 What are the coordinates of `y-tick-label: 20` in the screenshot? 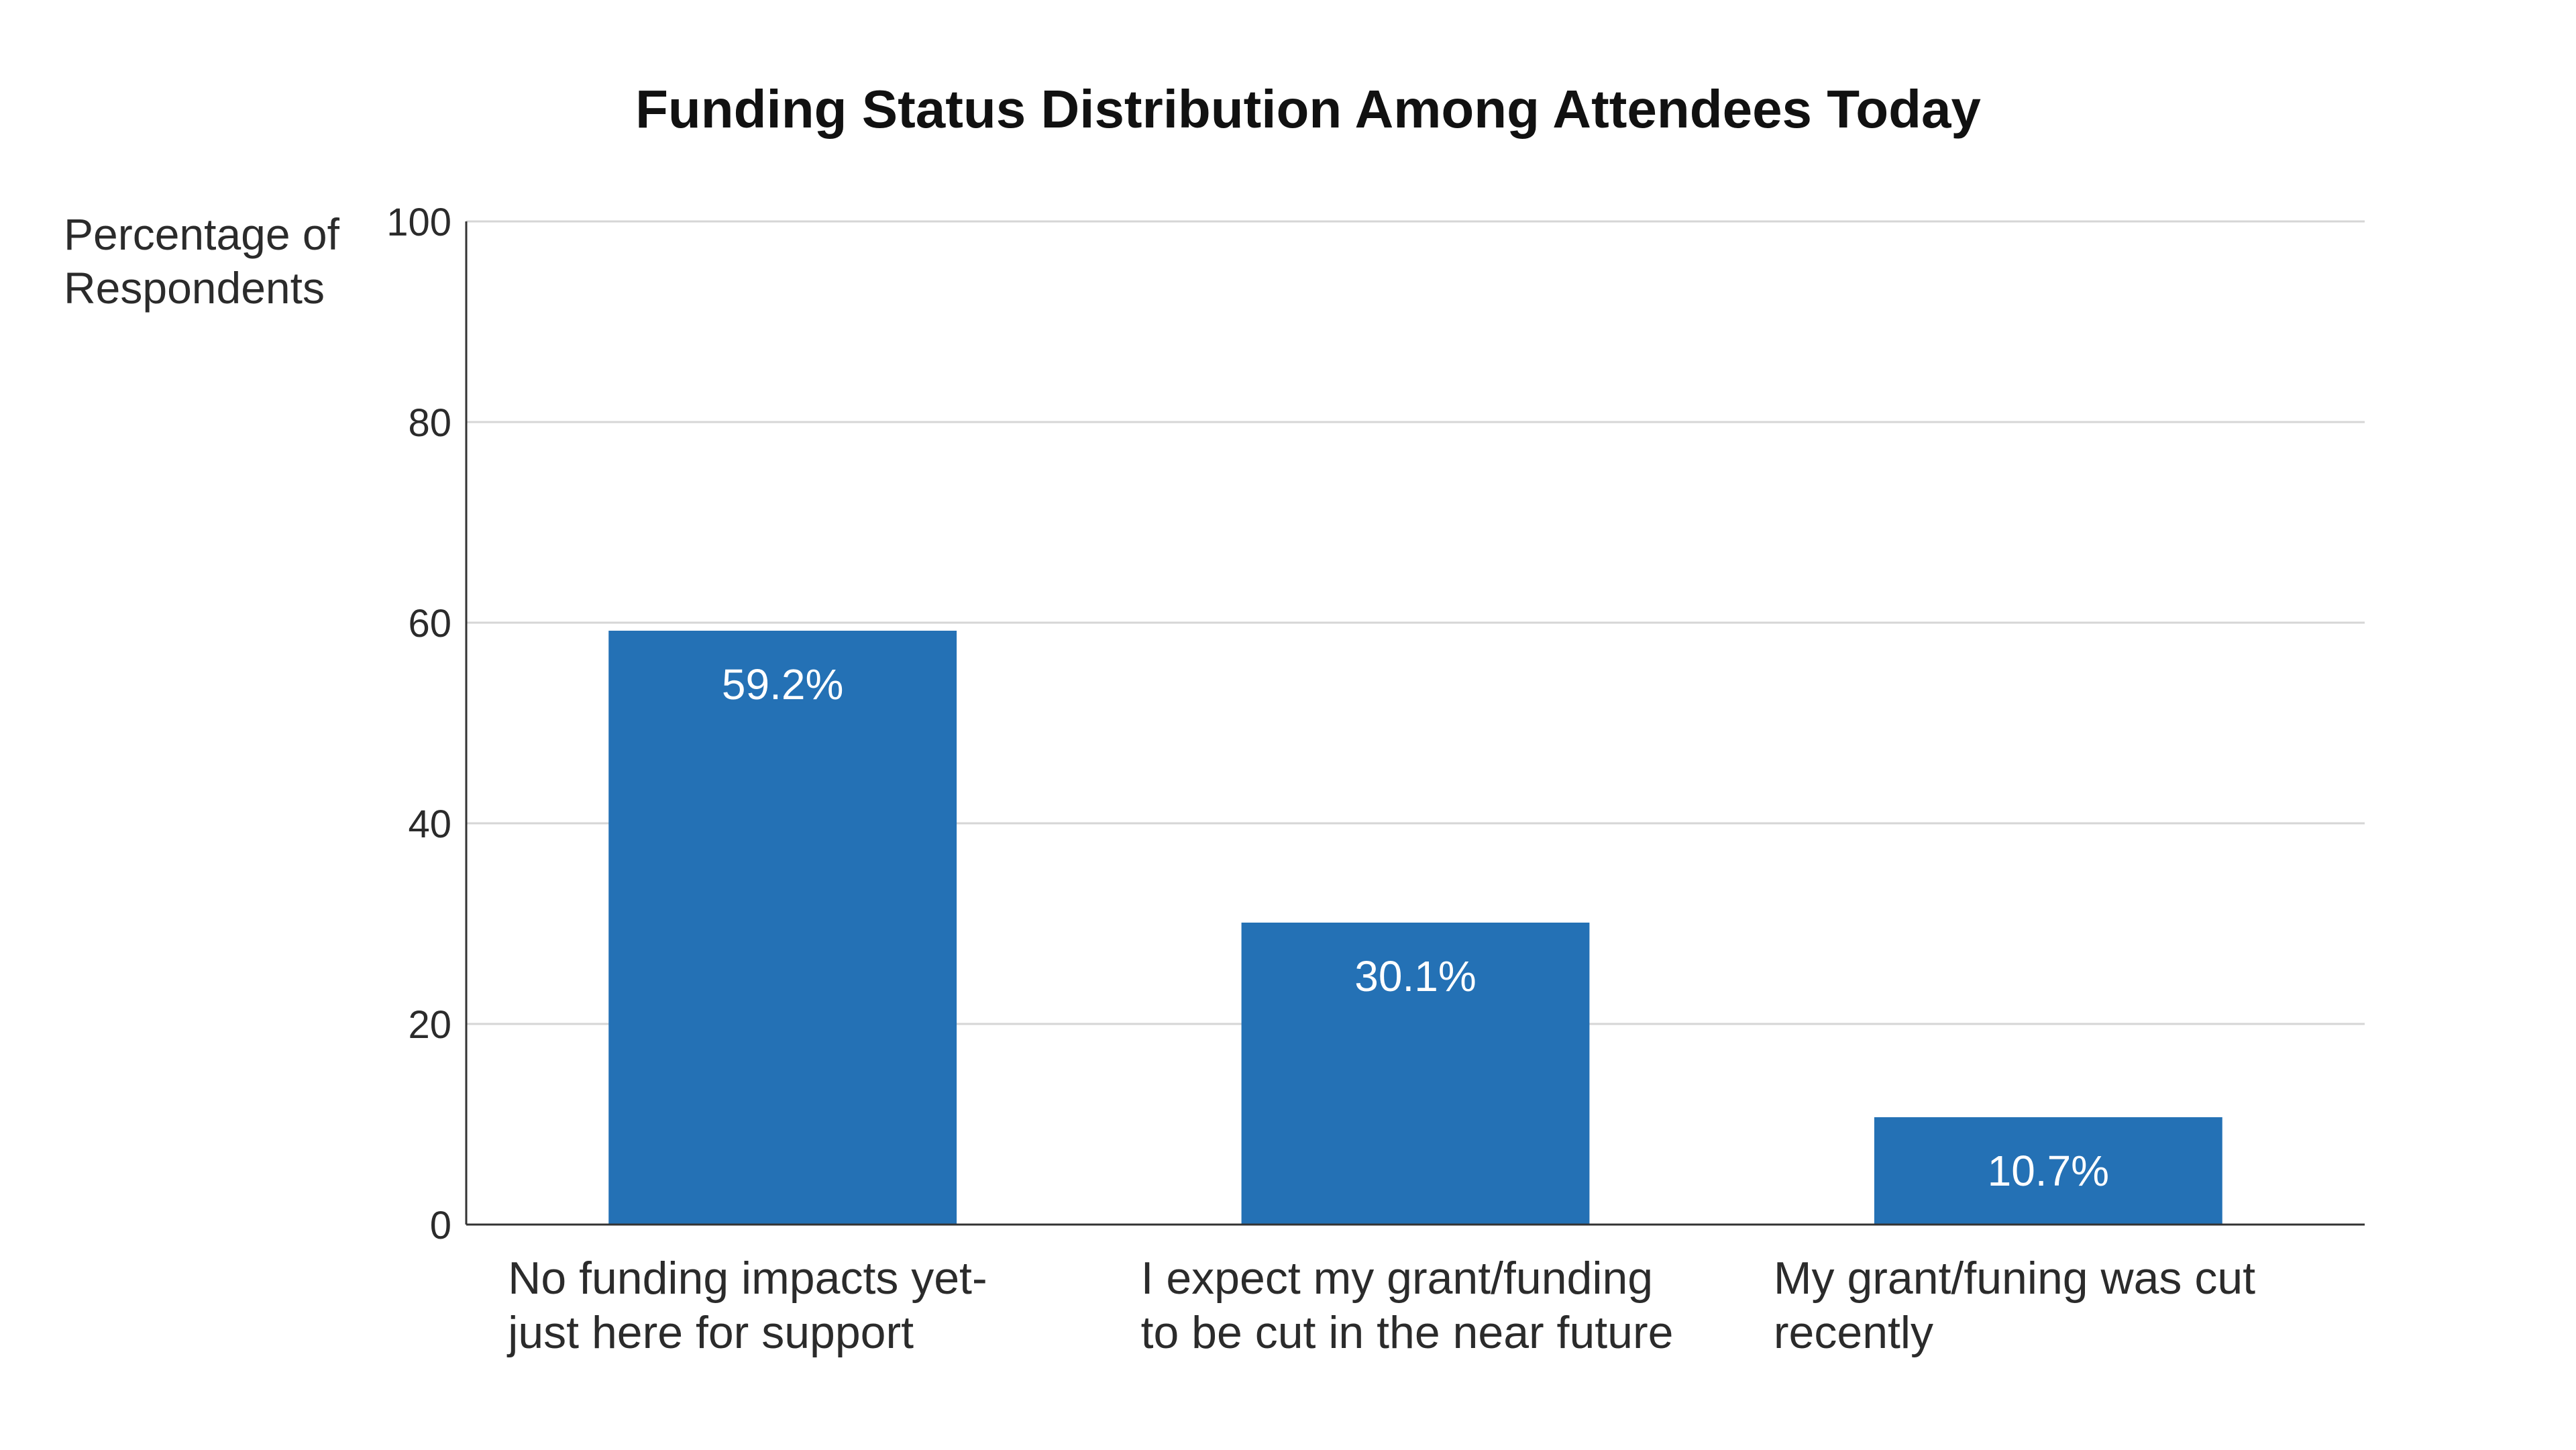 It's located at (429, 1025).